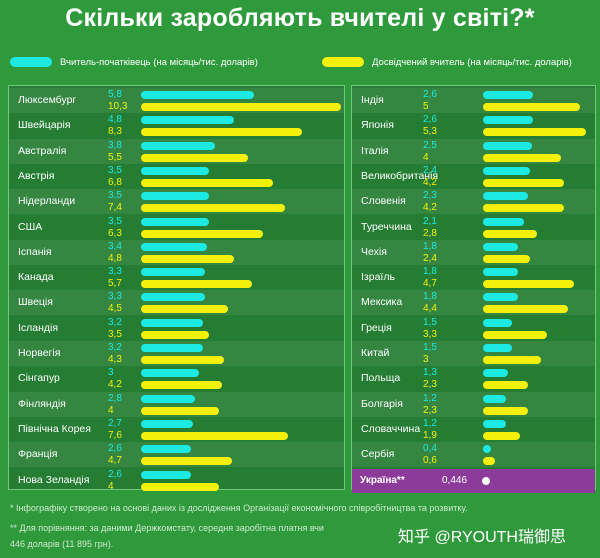 The width and height of the screenshot is (600, 558). Describe the element at coordinates (430, 347) in the screenshot. I see `novice-value-label: 1,5` at that location.